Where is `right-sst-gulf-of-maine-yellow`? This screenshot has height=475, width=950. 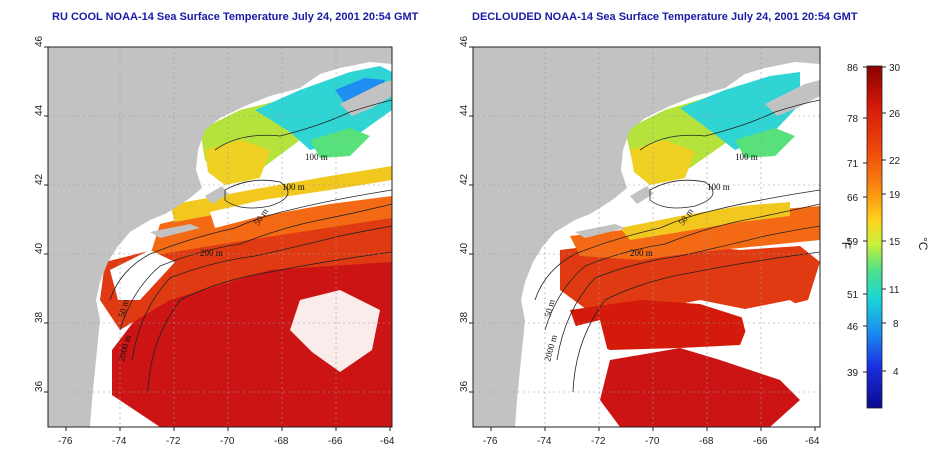
right-sst-gulf-of-maine-yellow is located at coordinates (662, 162).